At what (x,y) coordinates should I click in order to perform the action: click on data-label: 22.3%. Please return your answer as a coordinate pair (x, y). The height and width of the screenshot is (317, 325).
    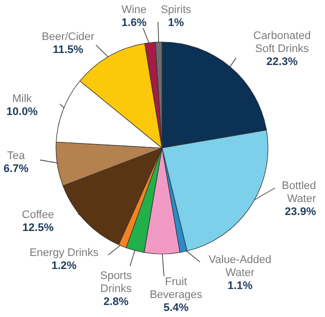
    Looking at the image, I should click on (282, 62).